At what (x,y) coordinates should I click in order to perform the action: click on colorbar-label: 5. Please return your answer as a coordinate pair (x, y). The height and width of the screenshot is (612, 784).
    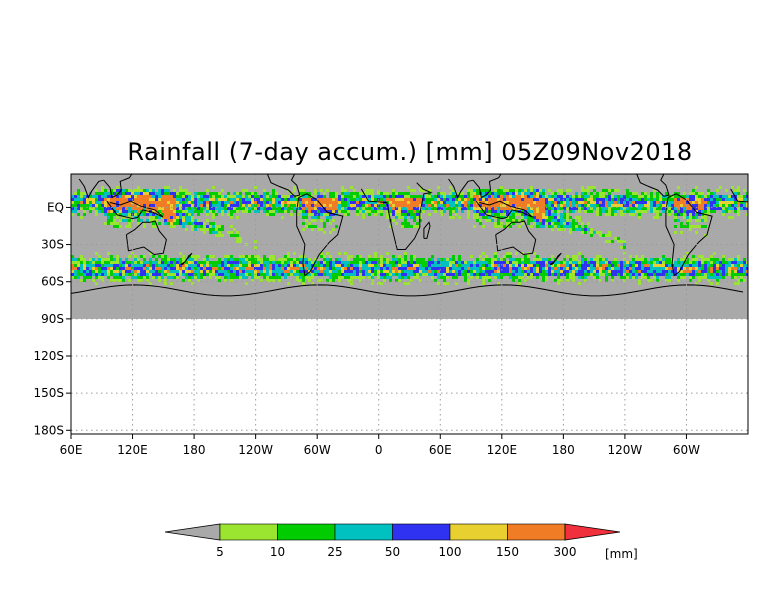
    Looking at the image, I should click on (220, 552).